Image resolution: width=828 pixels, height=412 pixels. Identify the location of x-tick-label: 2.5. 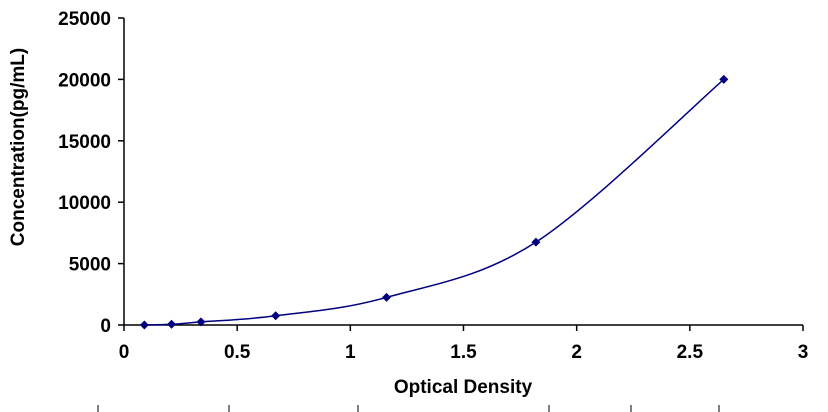
(690, 352).